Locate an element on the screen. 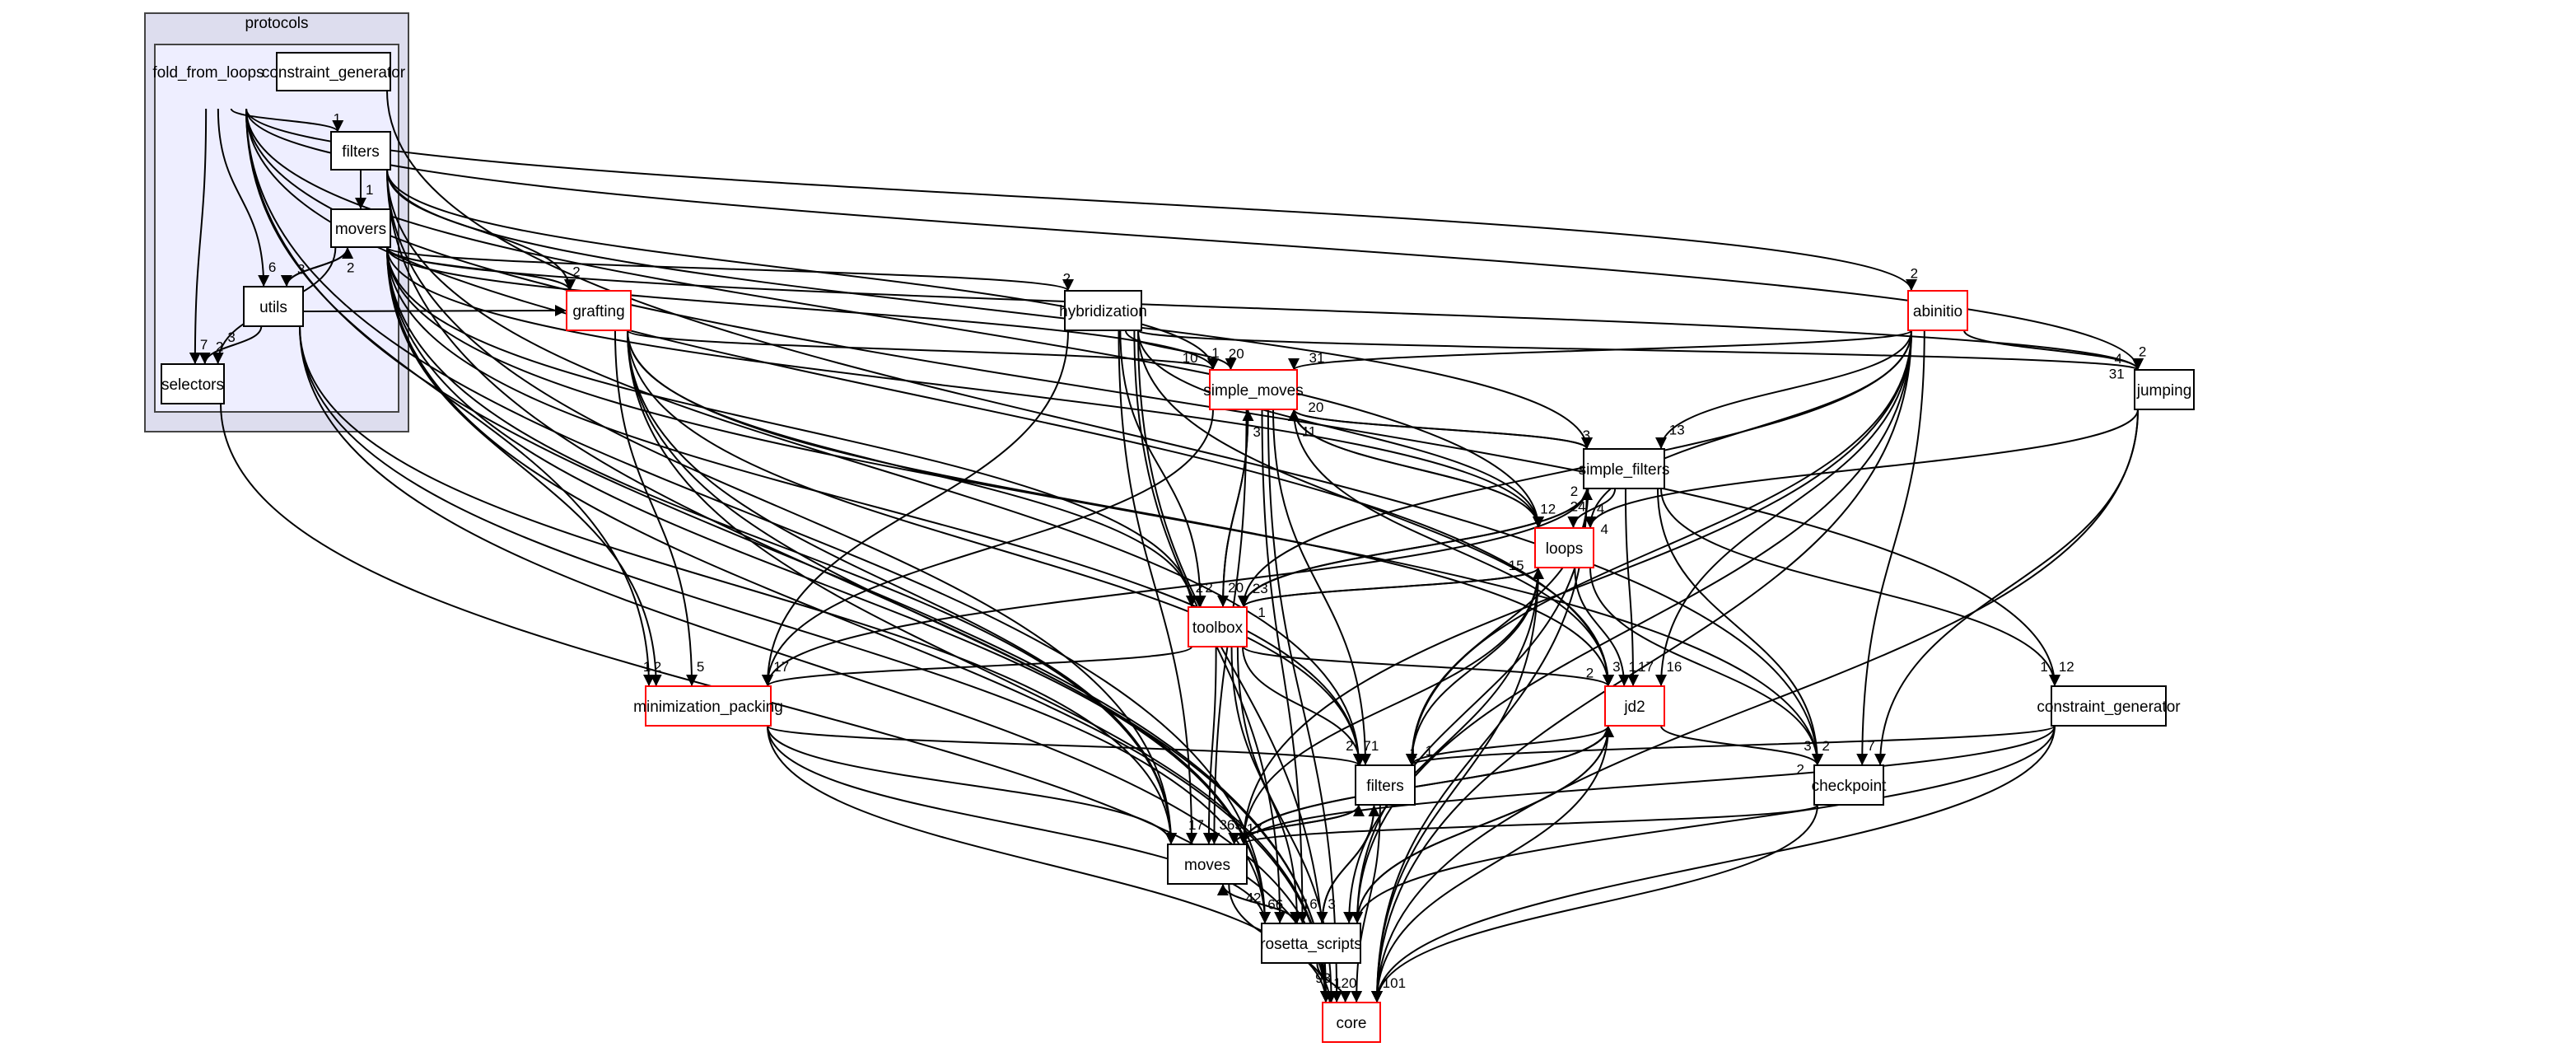 This screenshot has width=2576, height=1047. edge-count-label: 12 is located at coordinates (1548, 510).